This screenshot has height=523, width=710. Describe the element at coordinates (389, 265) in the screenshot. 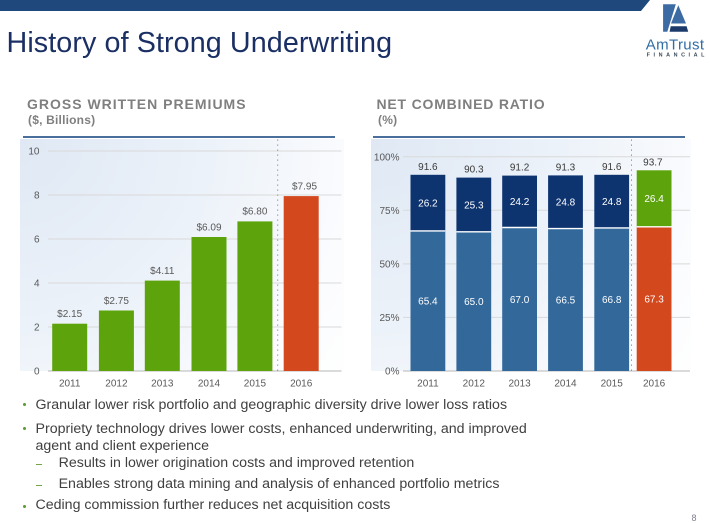

I see `svg-text: 50%` at that location.